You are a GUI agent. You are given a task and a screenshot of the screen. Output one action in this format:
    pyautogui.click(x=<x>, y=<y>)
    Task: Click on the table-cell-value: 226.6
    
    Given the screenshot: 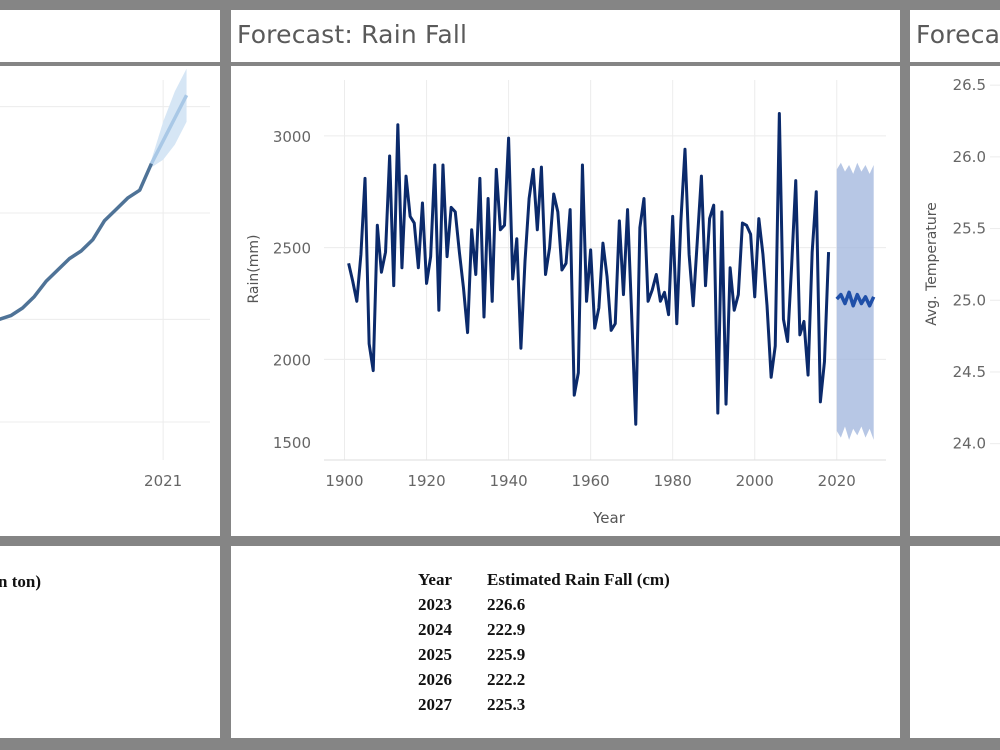 What is the action you would take?
    pyautogui.click(x=506, y=604)
    